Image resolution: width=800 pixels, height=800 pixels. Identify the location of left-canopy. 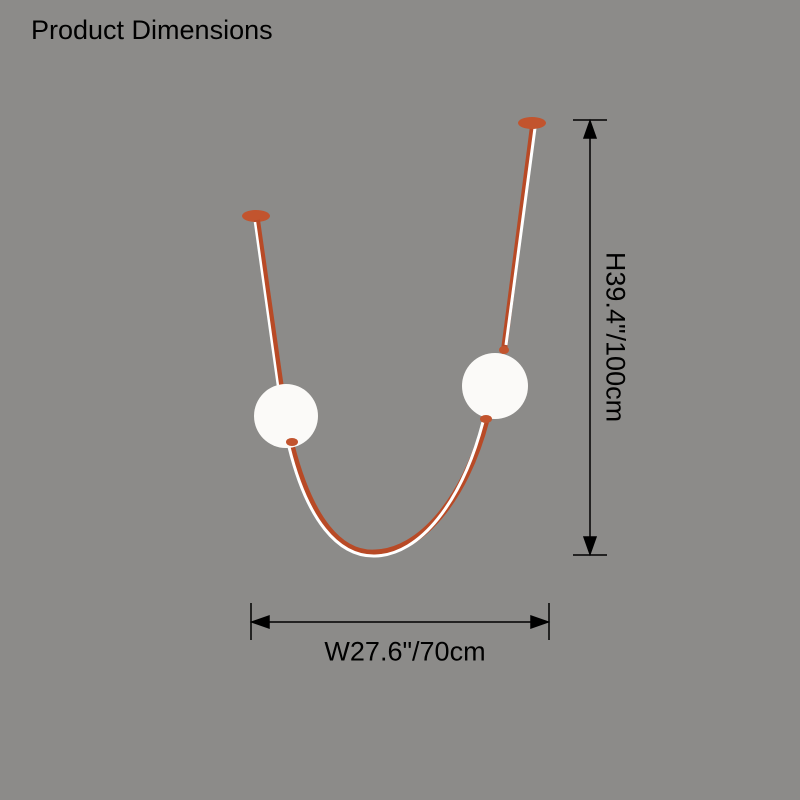
(256, 216).